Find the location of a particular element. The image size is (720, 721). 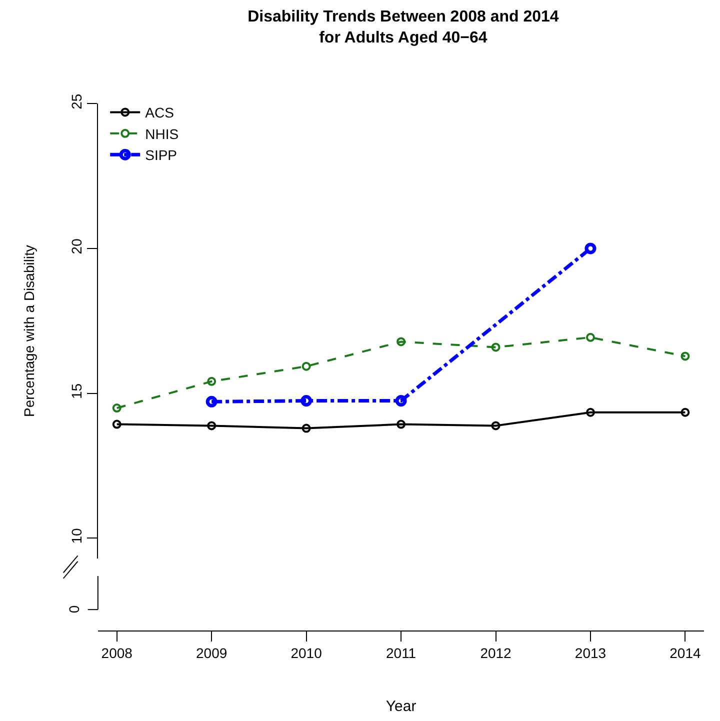

y-axis-title: Percentage with a Disability is located at coordinates (28, 331).